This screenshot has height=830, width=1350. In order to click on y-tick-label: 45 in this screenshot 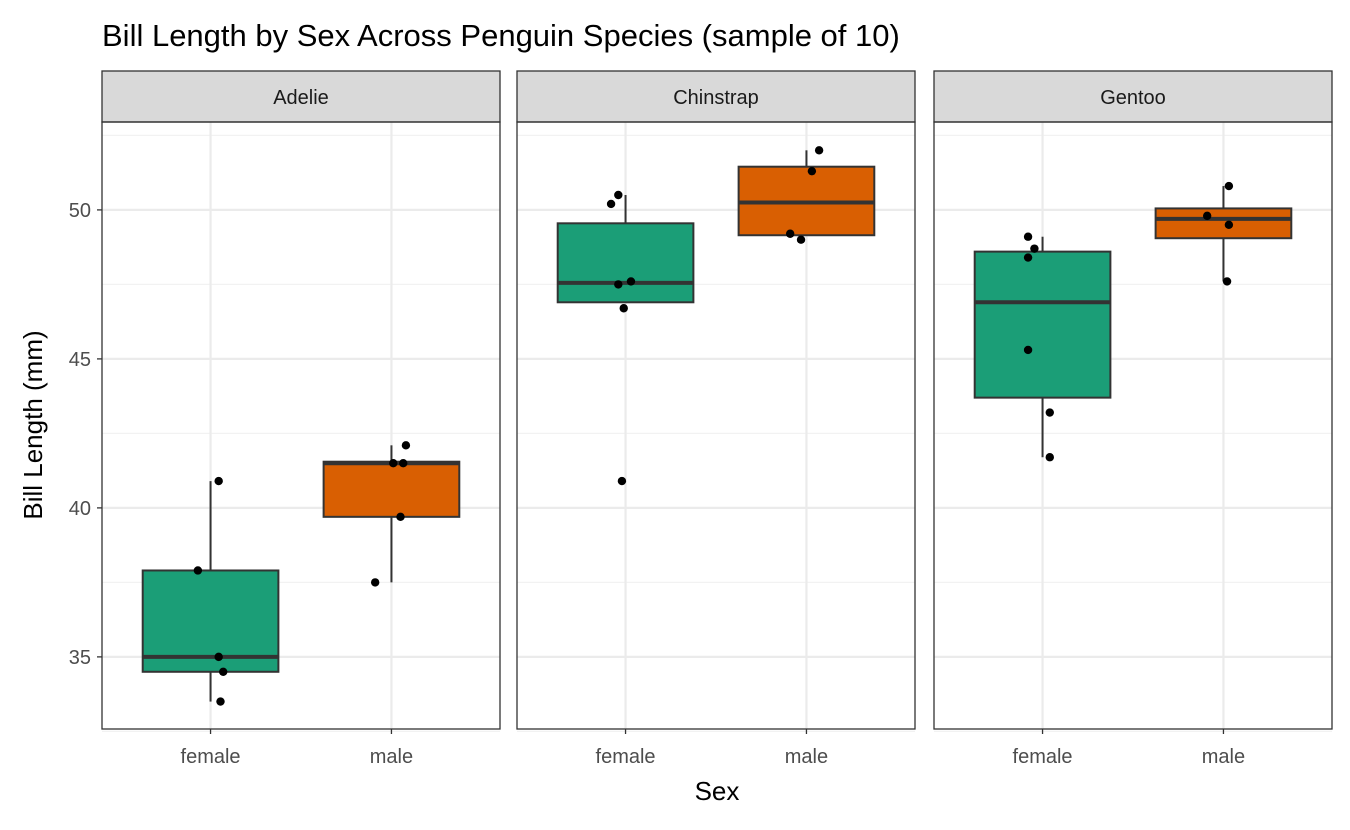, I will do `click(80, 360)`.